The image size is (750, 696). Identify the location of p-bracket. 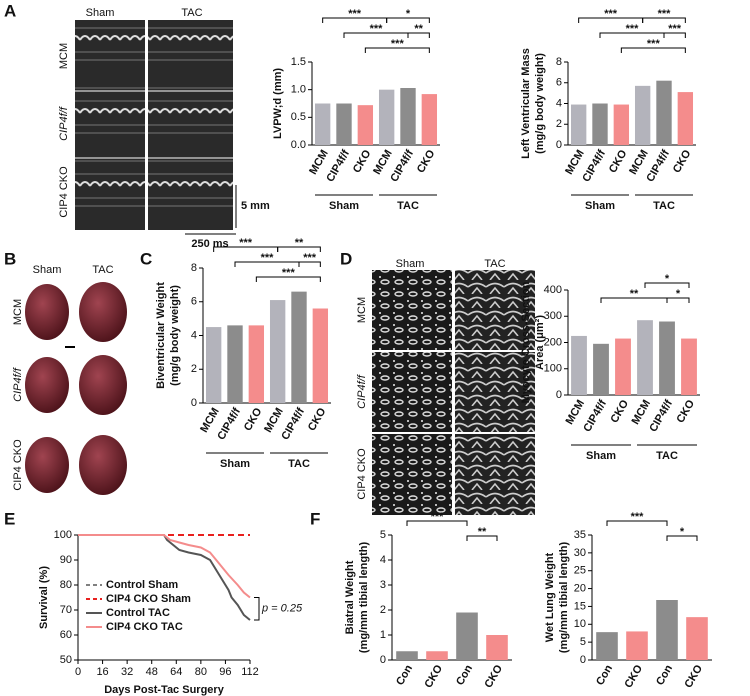
(257, 609).